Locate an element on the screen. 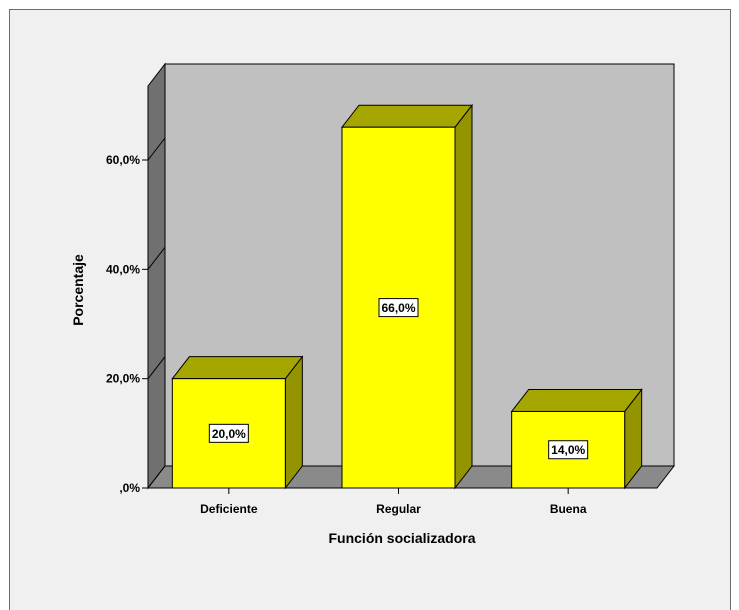  data-label: 14,0% is located at coordinates (568, 450).